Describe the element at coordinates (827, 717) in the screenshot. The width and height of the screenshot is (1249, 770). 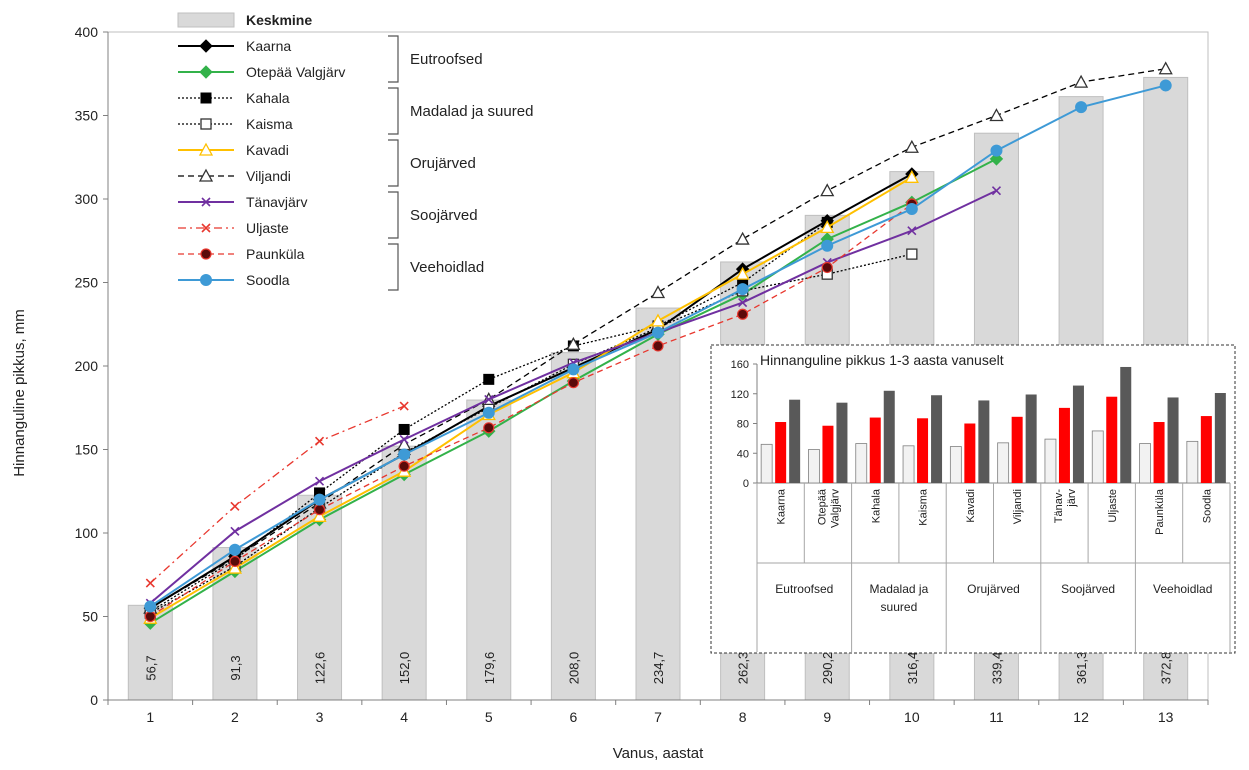
I see `x-tick-label: 9` at that location.